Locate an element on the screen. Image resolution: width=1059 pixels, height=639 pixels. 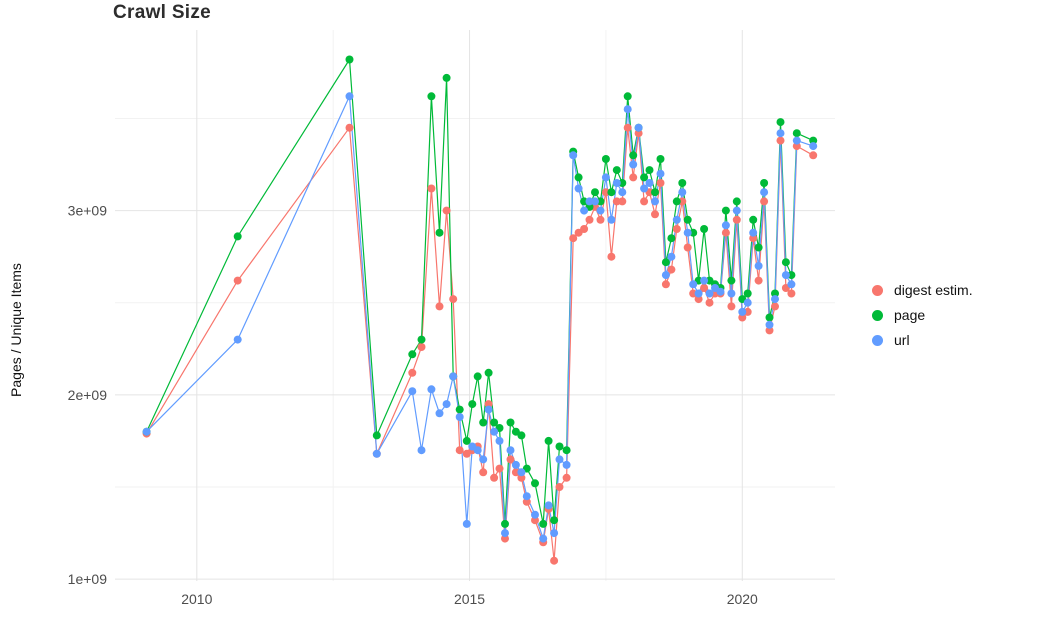
legend-item-url: url is located at coordinates (922, 340).